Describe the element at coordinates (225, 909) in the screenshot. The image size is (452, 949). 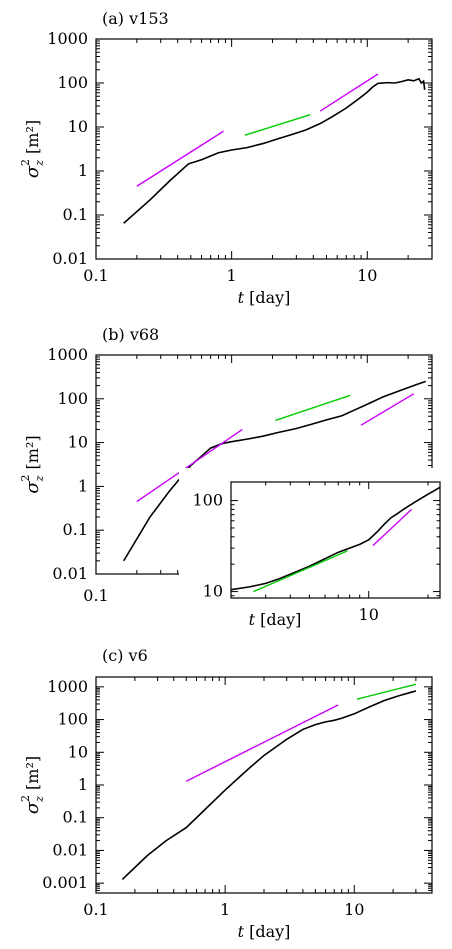
I see `panel-c-xtick-label: 1` at that location.